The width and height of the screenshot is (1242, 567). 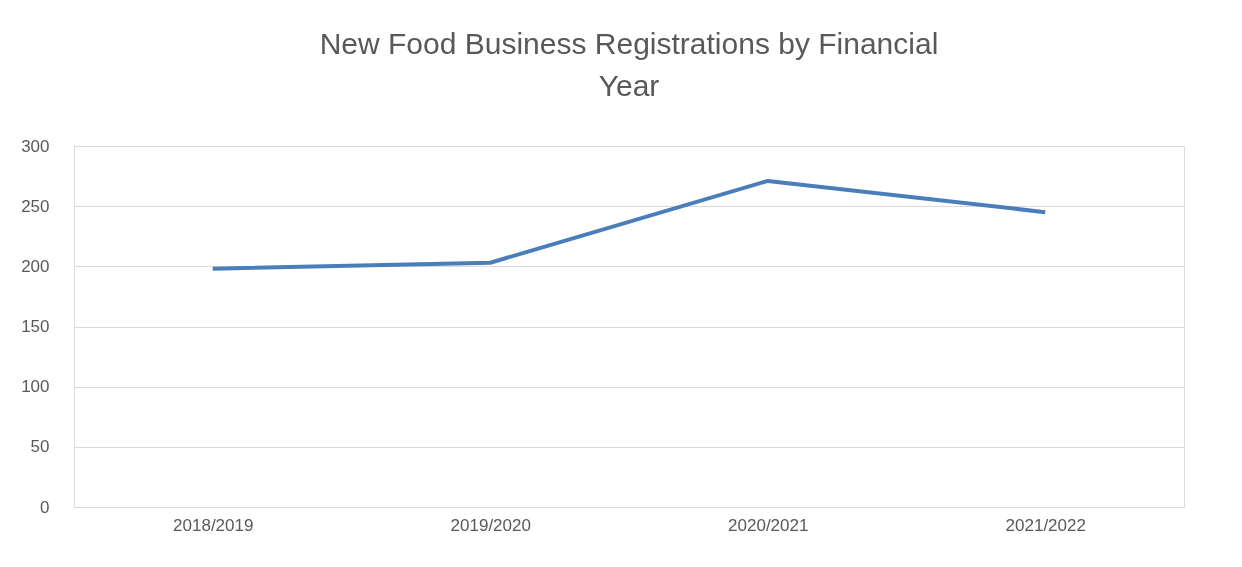 I want to click on y-tick-label: 200, so click(x=35, y=266).